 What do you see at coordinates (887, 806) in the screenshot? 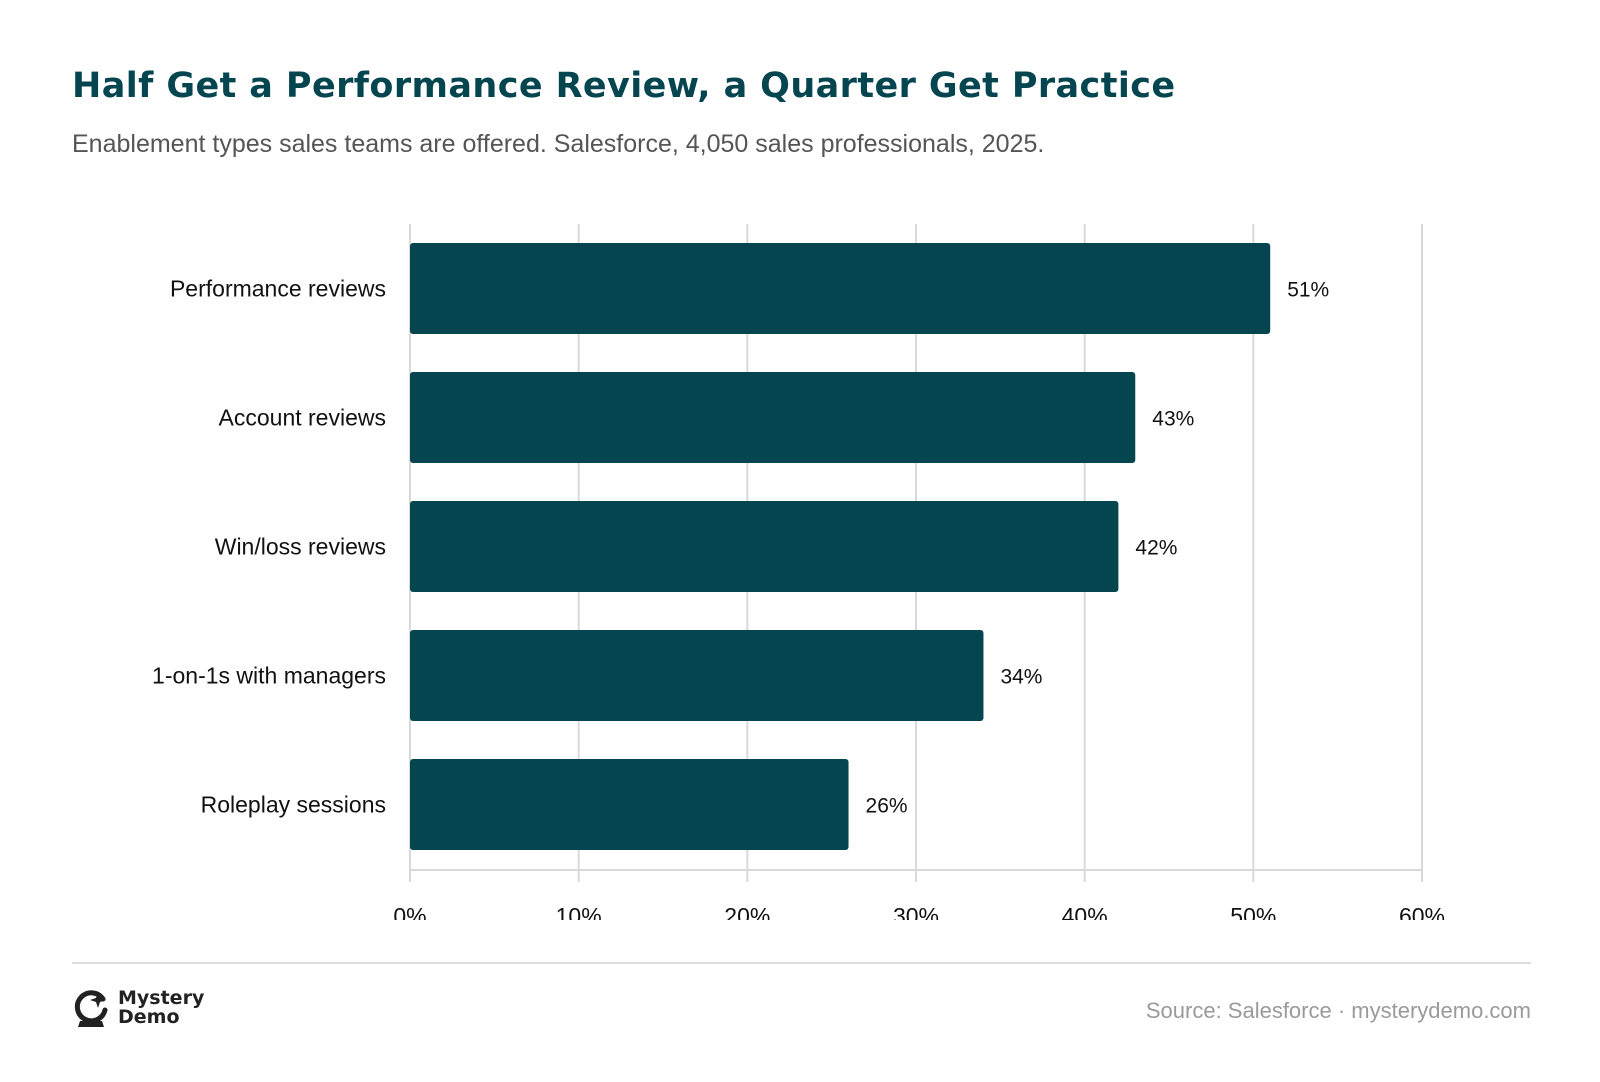
I see `value-label: 26%` at bounding box center [887, 806].